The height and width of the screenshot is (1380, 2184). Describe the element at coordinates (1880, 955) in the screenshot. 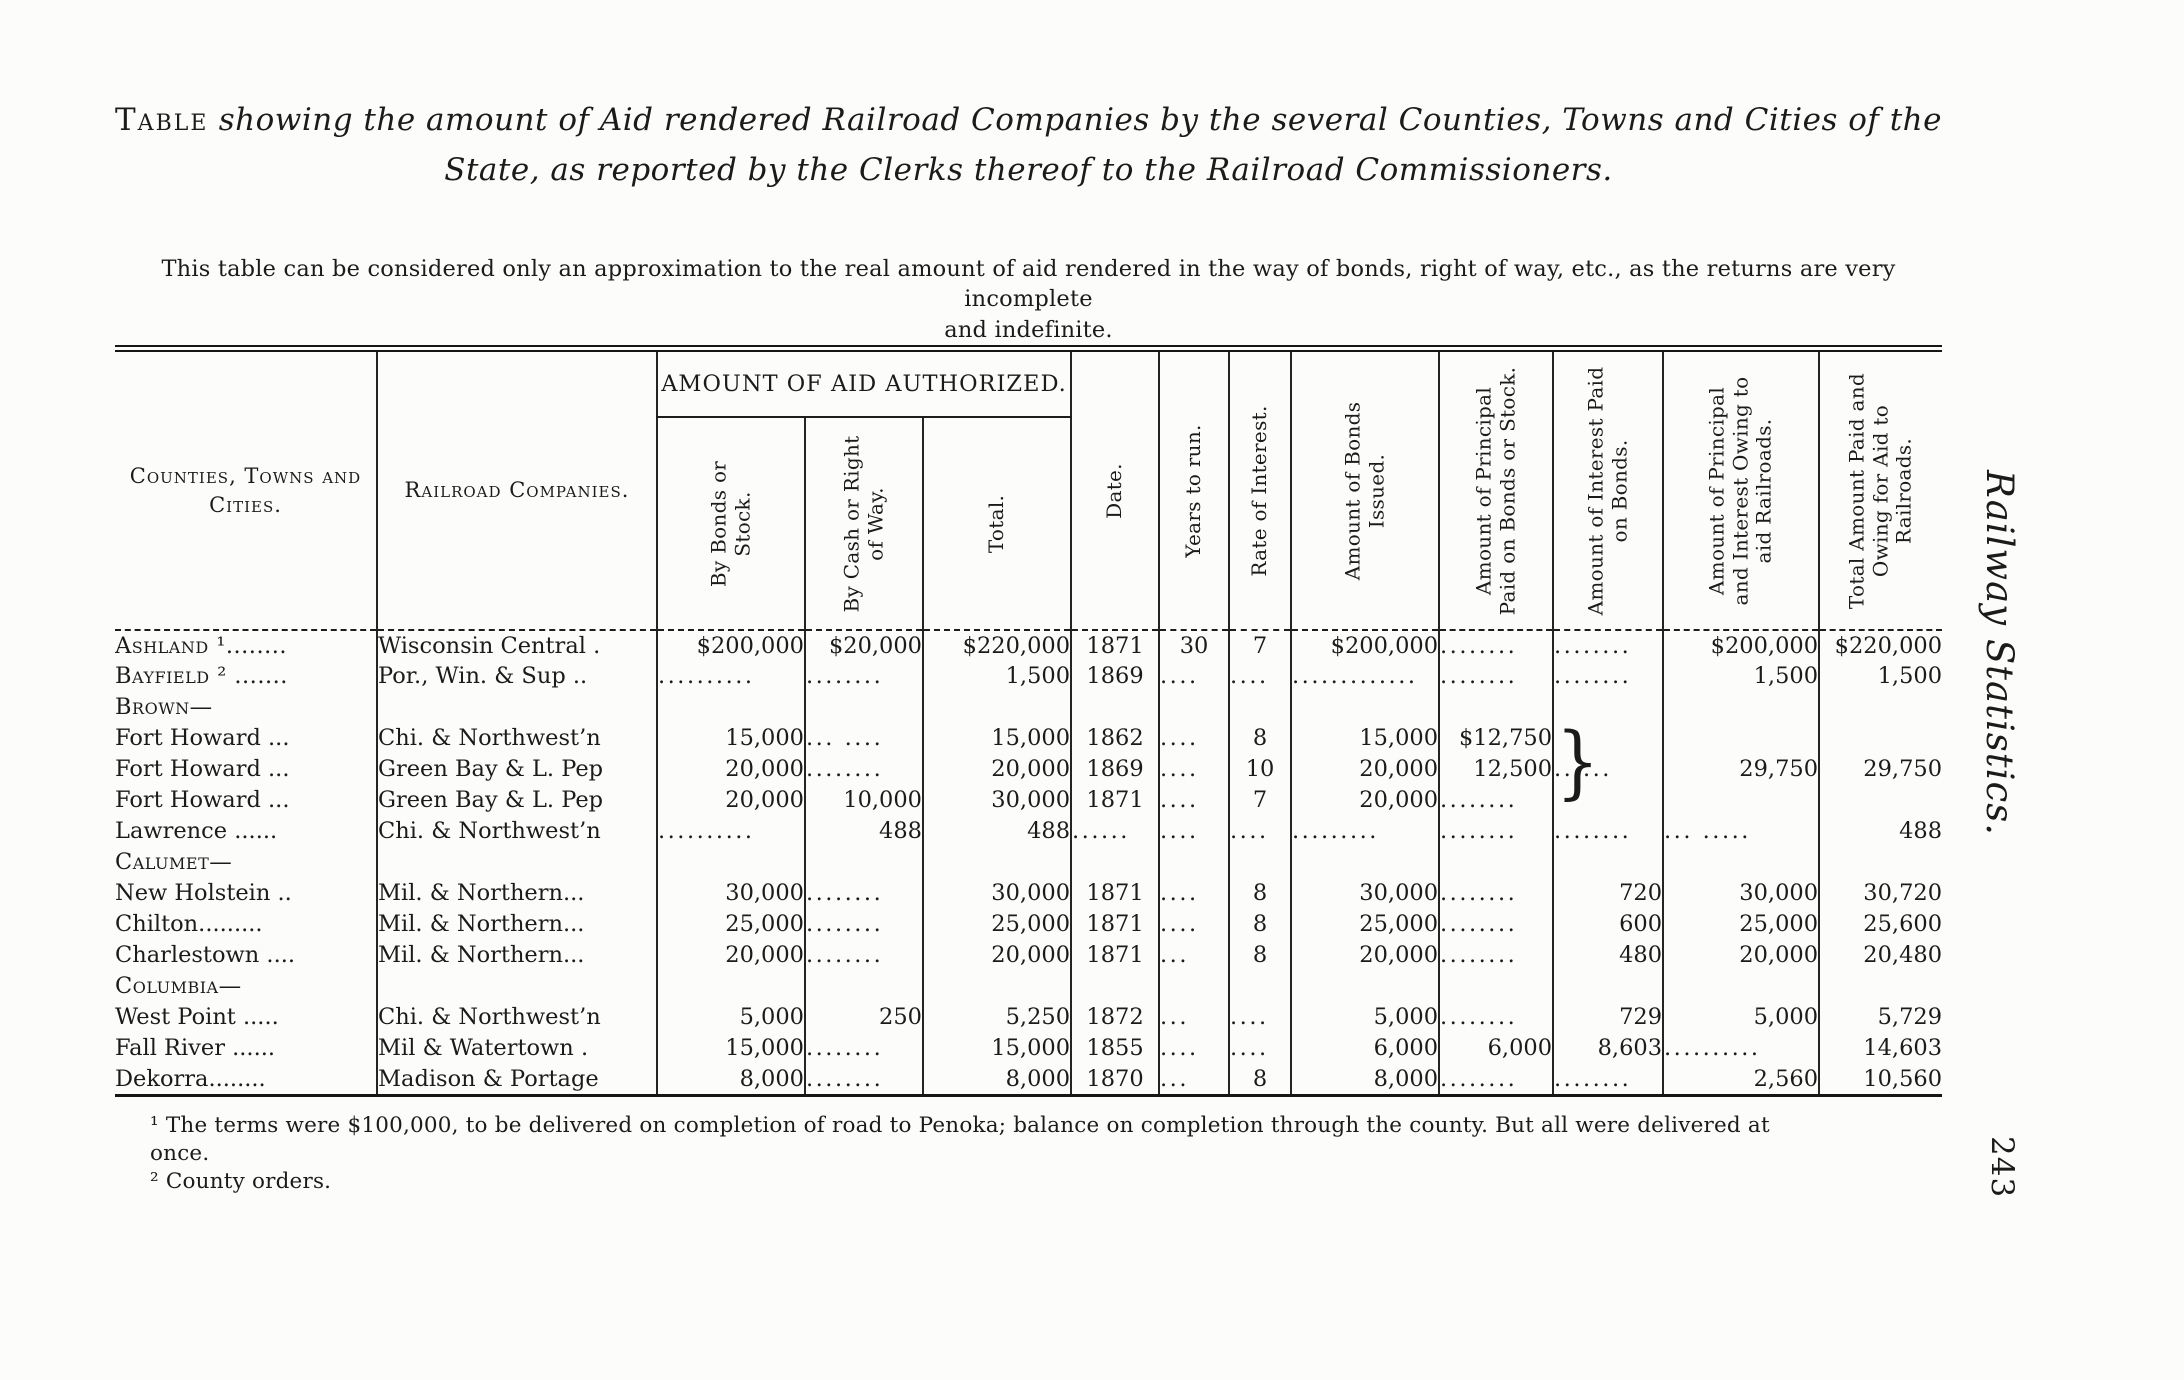

I see `value-cell: 20,480` at that location.